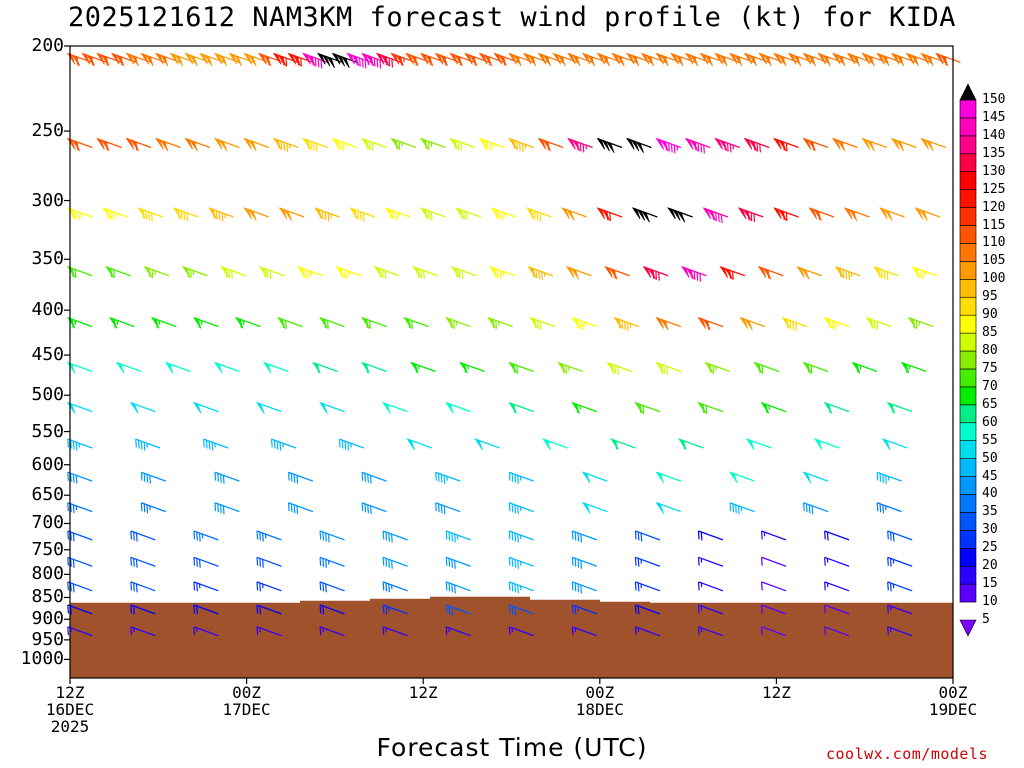 This screenshot has height=768, width=1024. Describe the element at coordinates (42, 659) in the screenshot. I see `y-tick-label: 1000` at that location.